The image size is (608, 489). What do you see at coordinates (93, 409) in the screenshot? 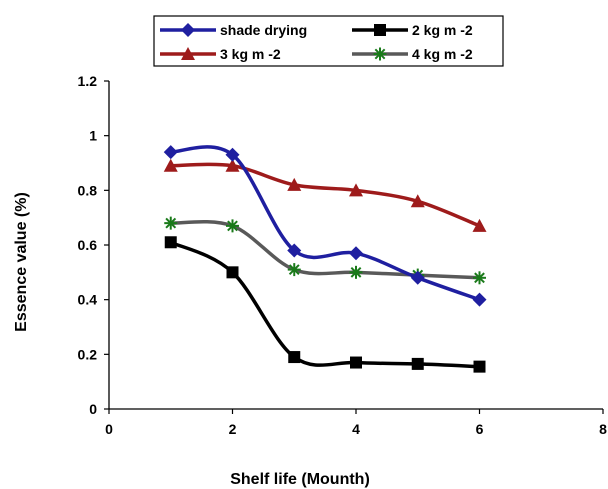
I see `y-tick-label: 0` at bounding box center [93, 409].